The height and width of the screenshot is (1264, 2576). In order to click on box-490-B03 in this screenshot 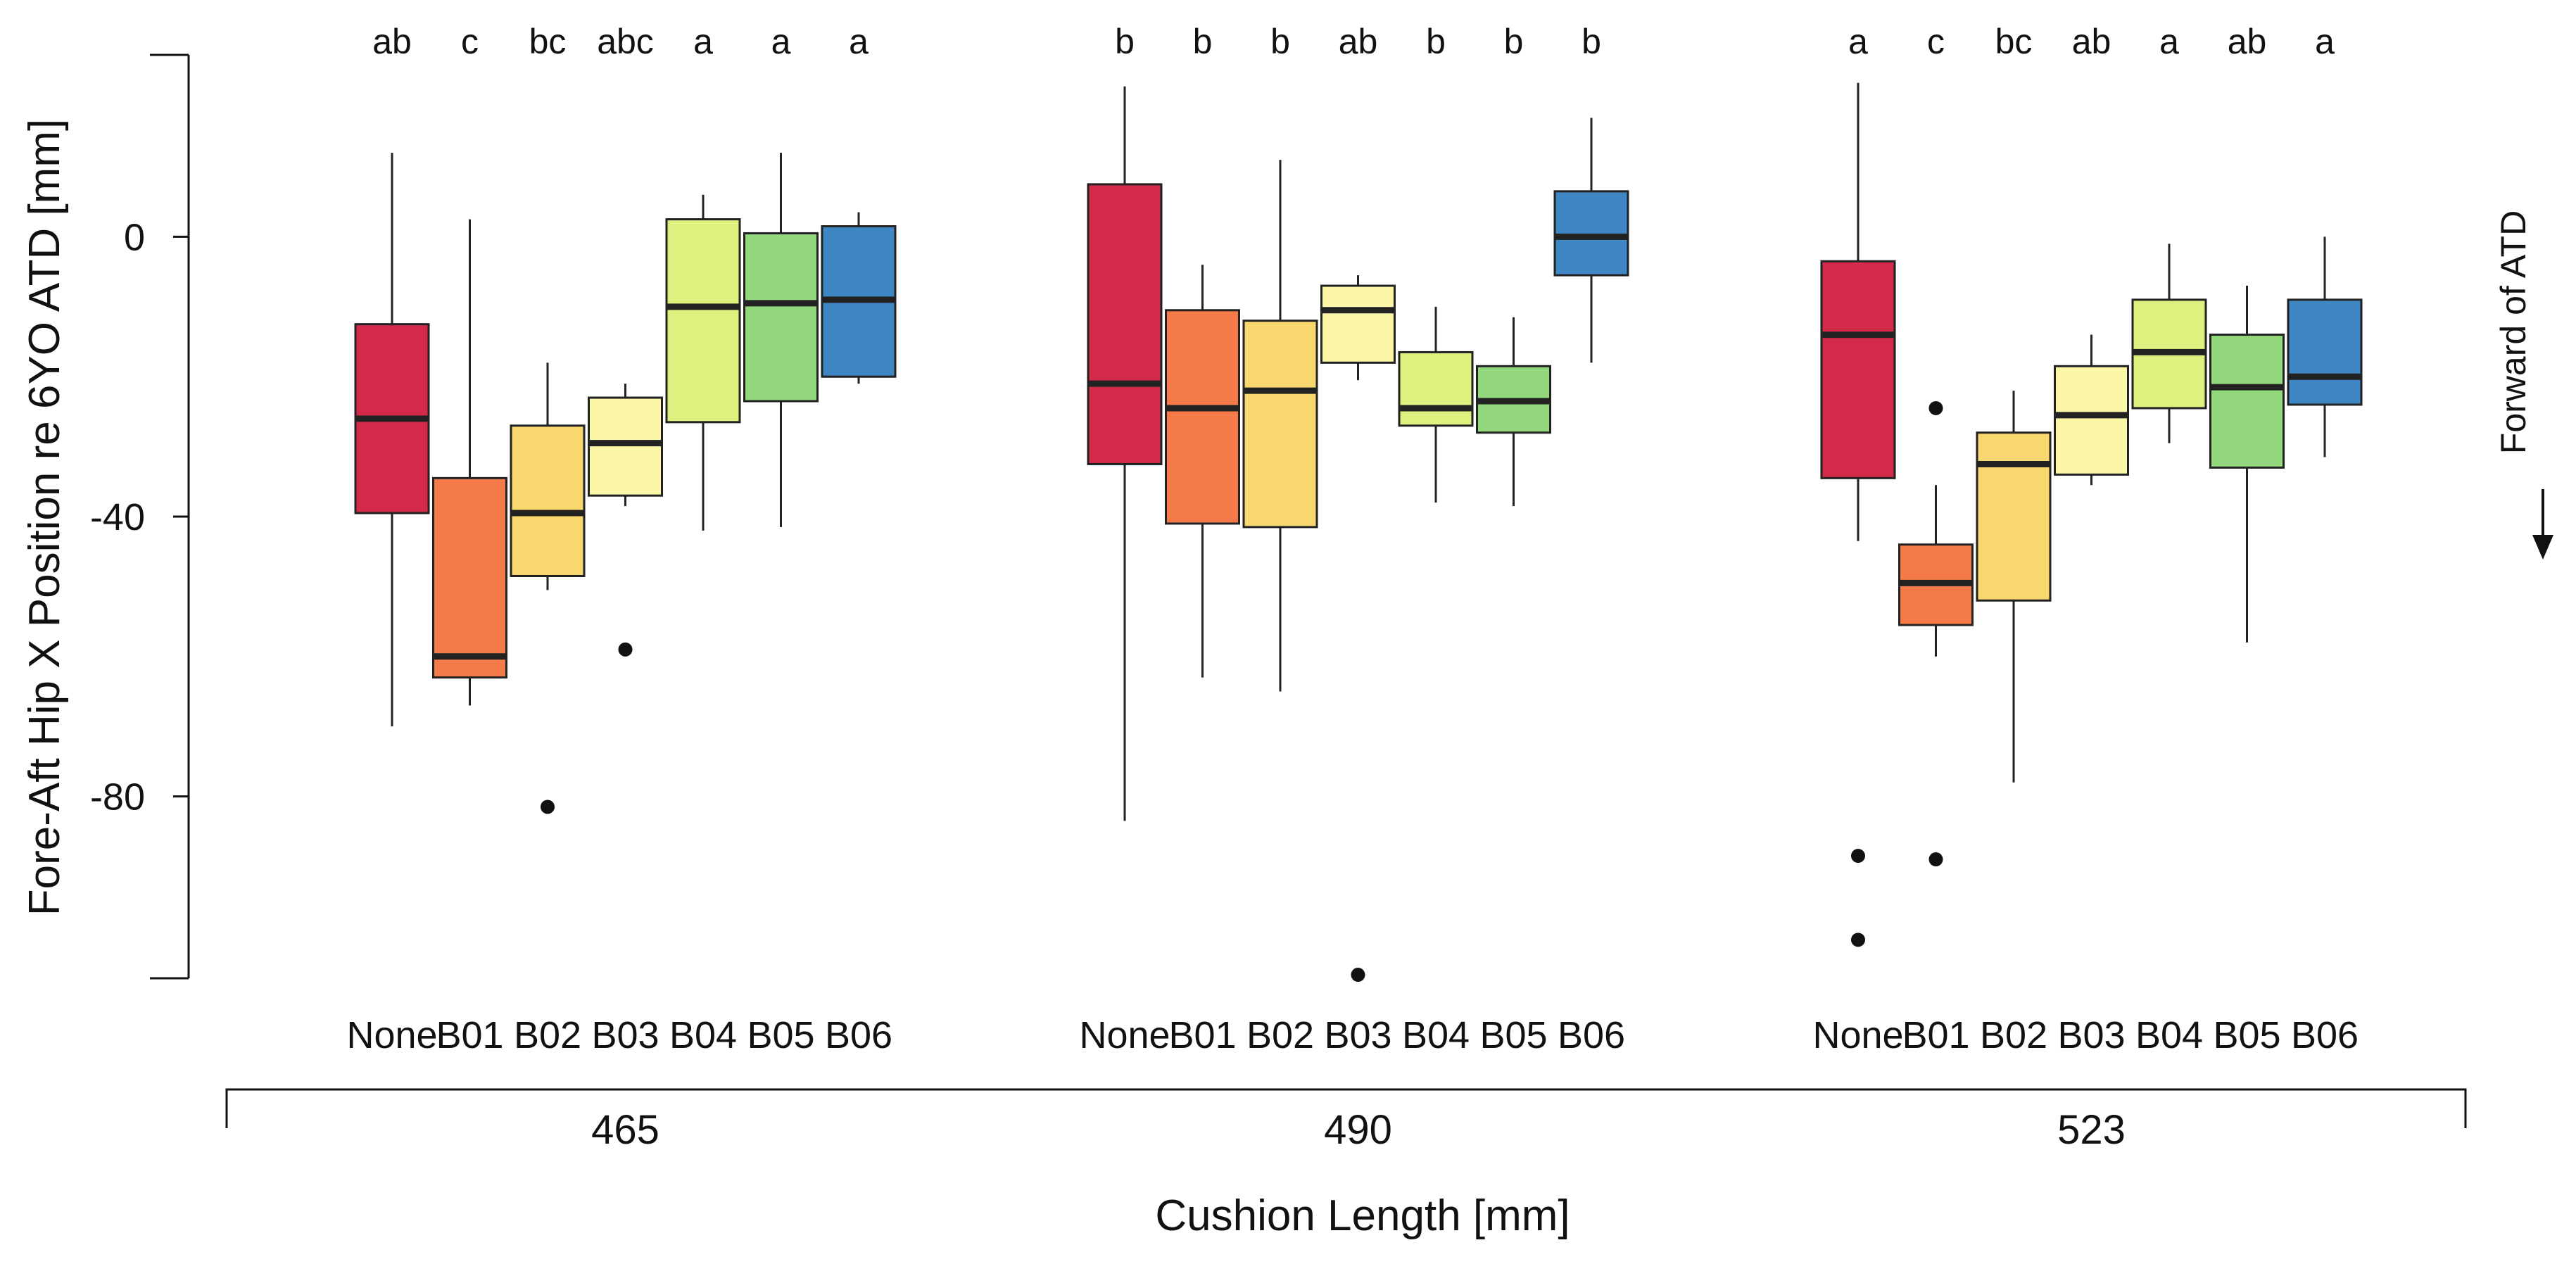, I will do `click(1358, 629)`.